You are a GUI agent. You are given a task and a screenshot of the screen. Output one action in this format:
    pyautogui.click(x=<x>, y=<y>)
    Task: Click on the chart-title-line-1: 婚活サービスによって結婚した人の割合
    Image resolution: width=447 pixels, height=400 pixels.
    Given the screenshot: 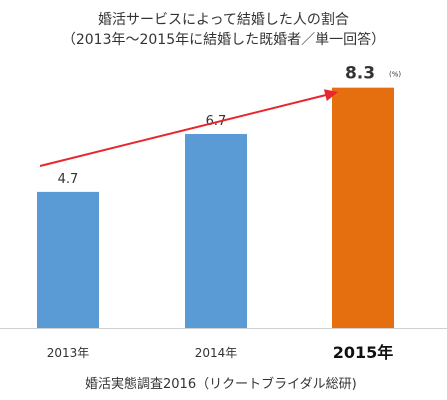 What is the action you would take?
    pyautogui.click(x=223, y=20)
    